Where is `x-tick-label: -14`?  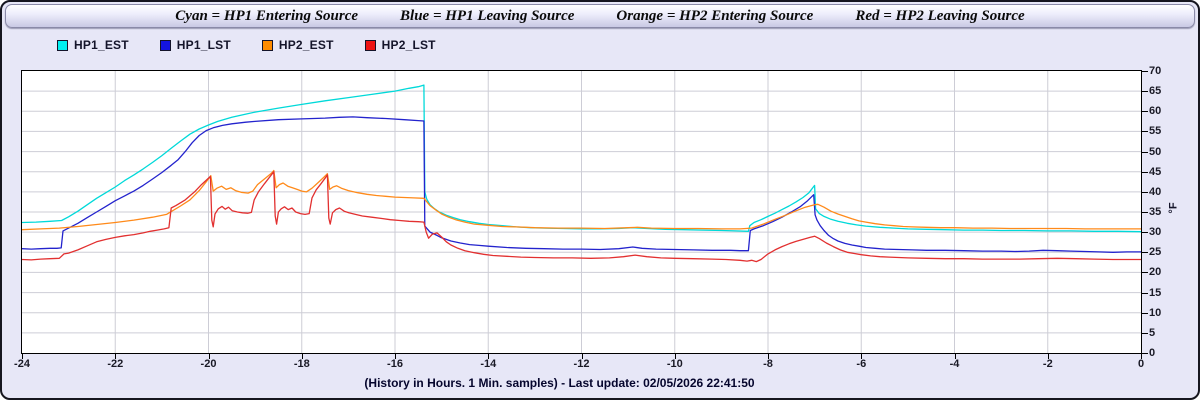 x-tick-label: -14 is located at coordinates (488, 364).